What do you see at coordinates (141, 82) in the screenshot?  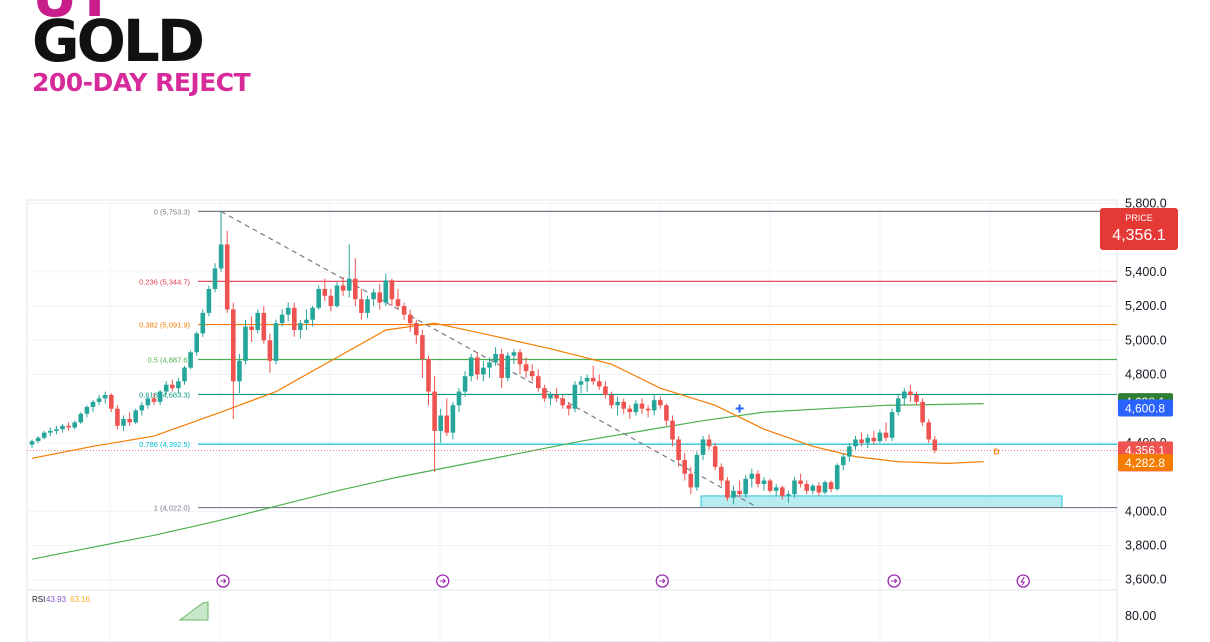 I see `subtitle-200-day-reject: 200-DAY REJECT` at bounding box center [141, 82].